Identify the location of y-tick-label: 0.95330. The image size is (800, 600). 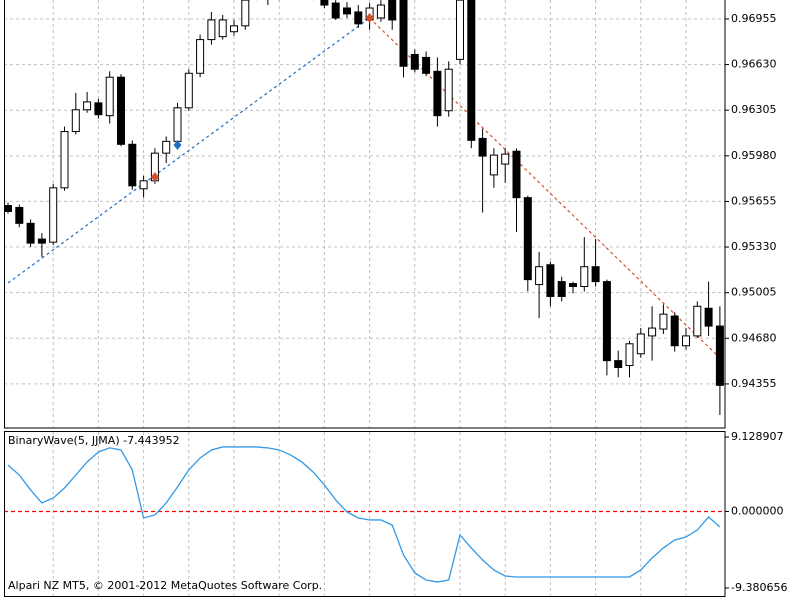
(754, 246).